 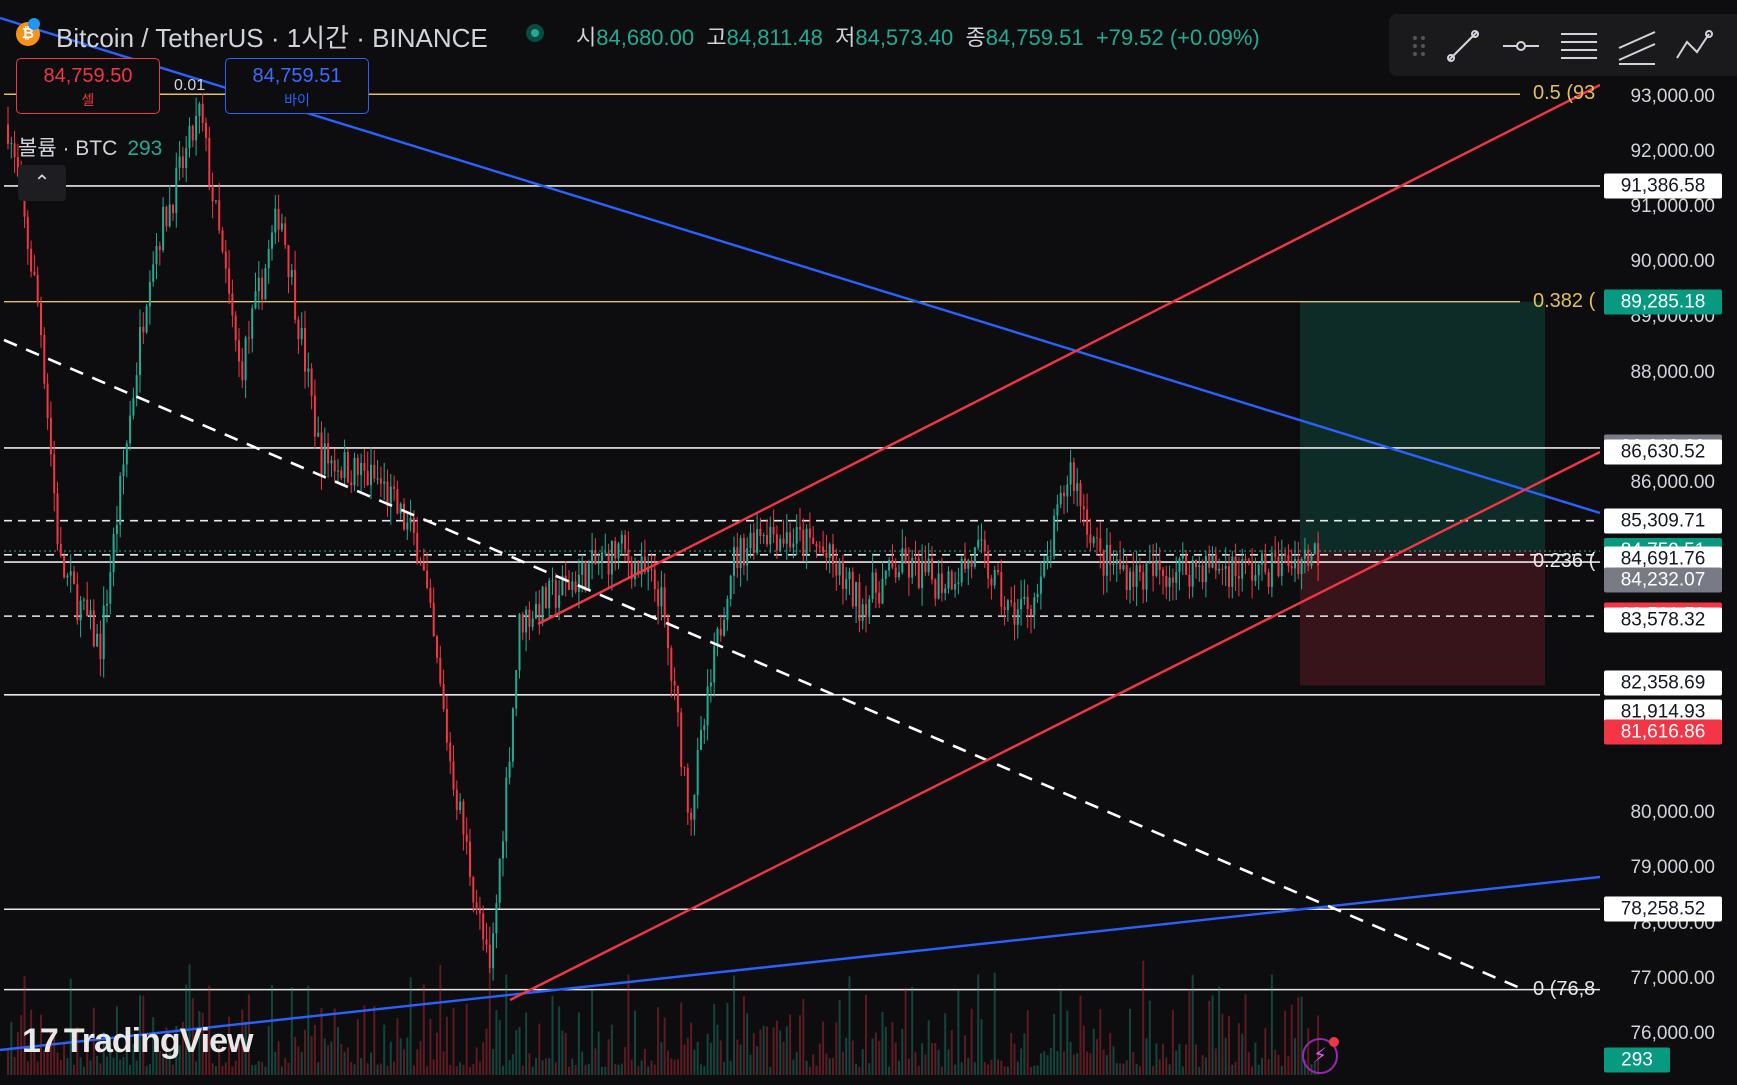 What do you see at coordinates (34, 24) in the screenshot?
I see `tether-icon` at bounding box center [34, 24].